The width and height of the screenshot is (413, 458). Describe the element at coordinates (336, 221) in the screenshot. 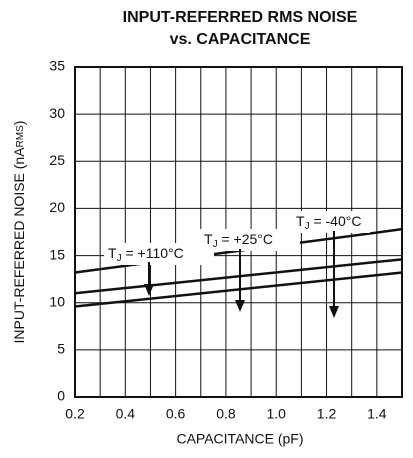

I see `legend-rest: = -40°C` at that location.